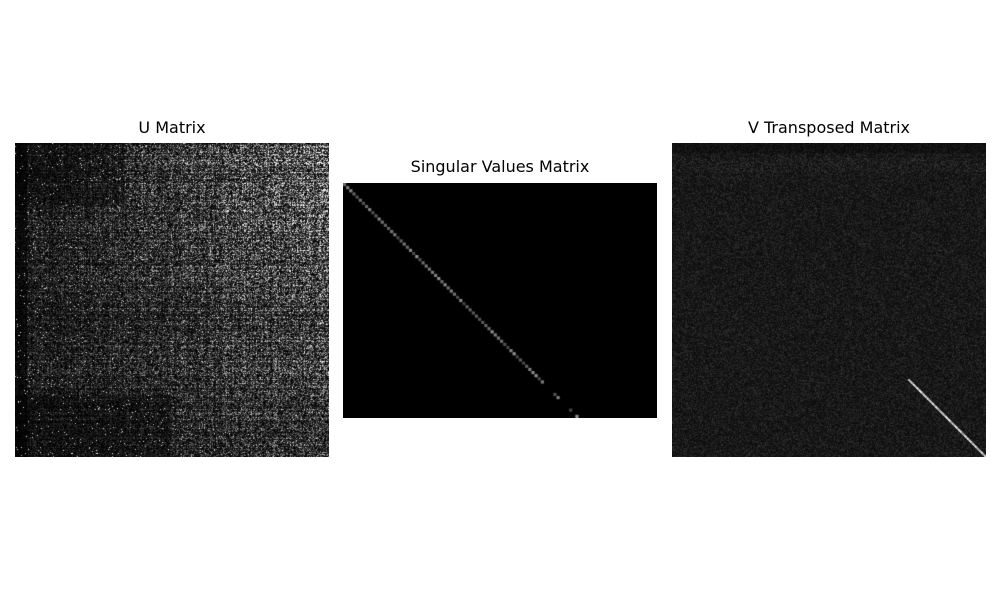 This screenshot has width=1000, height=600. What do you see at coordinates (500, 300) in the screenshot?
I see `singular-values-heatmap` at bounding box center [500, 300].